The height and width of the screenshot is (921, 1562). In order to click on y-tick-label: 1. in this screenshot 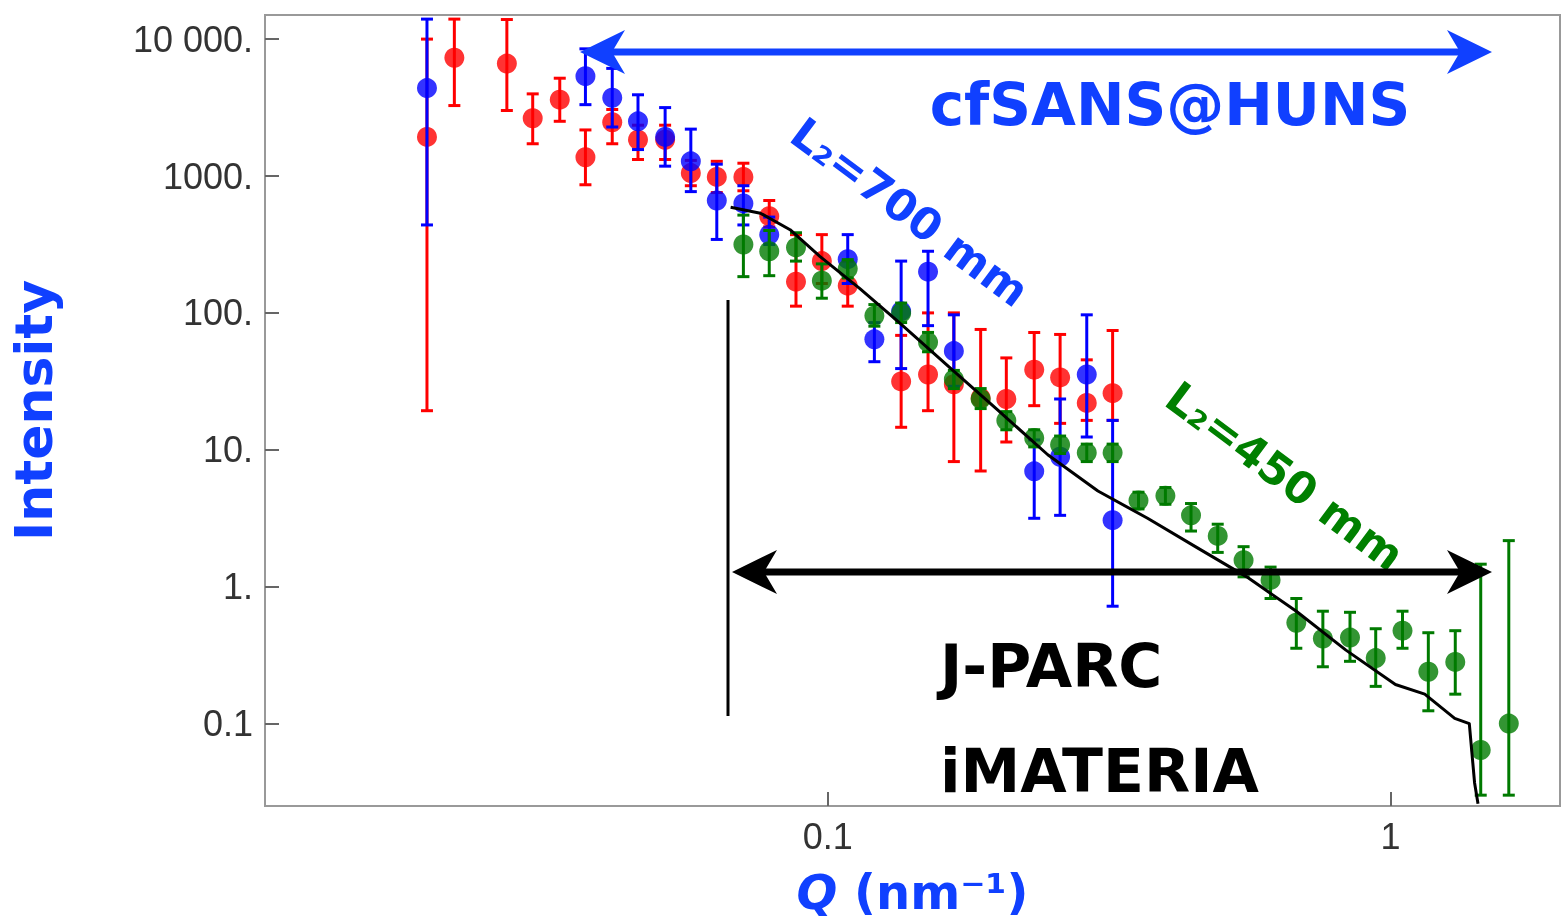, I will do `click(237, 587)`.